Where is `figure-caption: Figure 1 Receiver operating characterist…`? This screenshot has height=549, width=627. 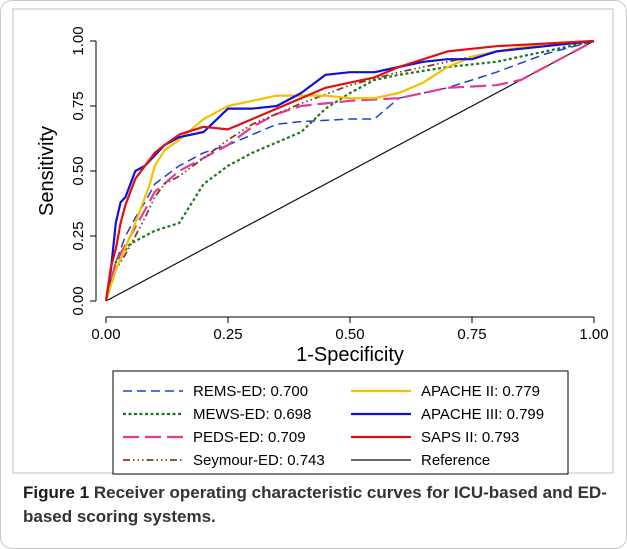
figure-caption: Figure 1 Receiver operating characterist… is located at coordinates (318, 505).